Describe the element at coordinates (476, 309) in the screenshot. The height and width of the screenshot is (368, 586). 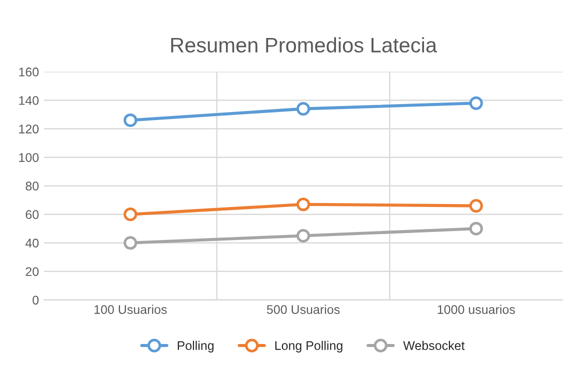
I see `x-tick-label: 1000 usuarios` at that location.